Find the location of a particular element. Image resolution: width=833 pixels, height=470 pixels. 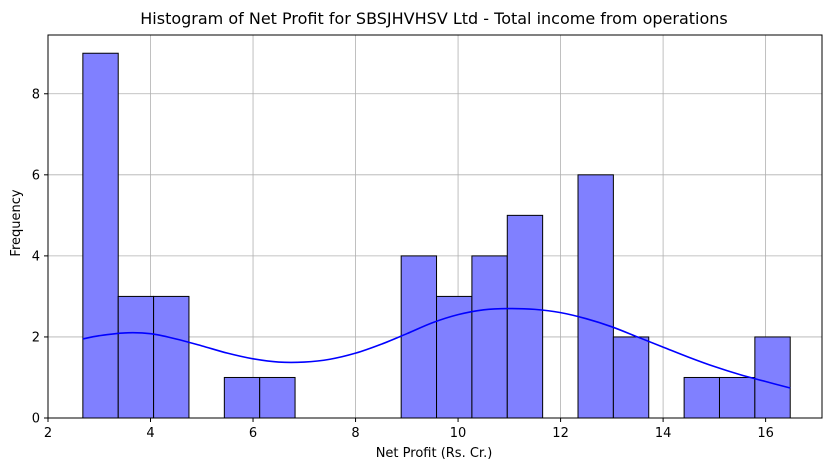

x-tick-label: 14 is located at coordinates (663, 433).